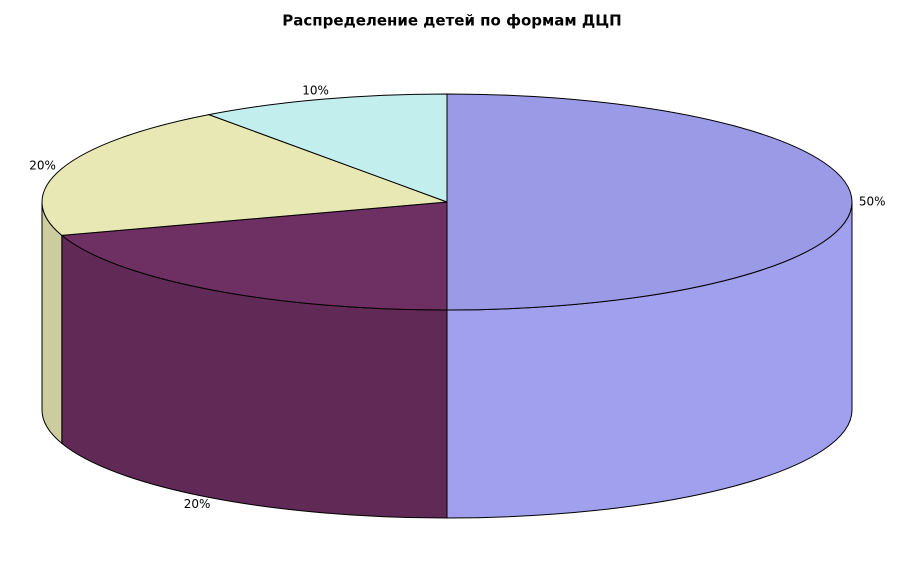 The image size is (903, 572). What do you see at coordinates (451, 21) in the screenshot?
I see `chart-title: Распределение детей по формам ДЦП` at bounding box center [451, 21].